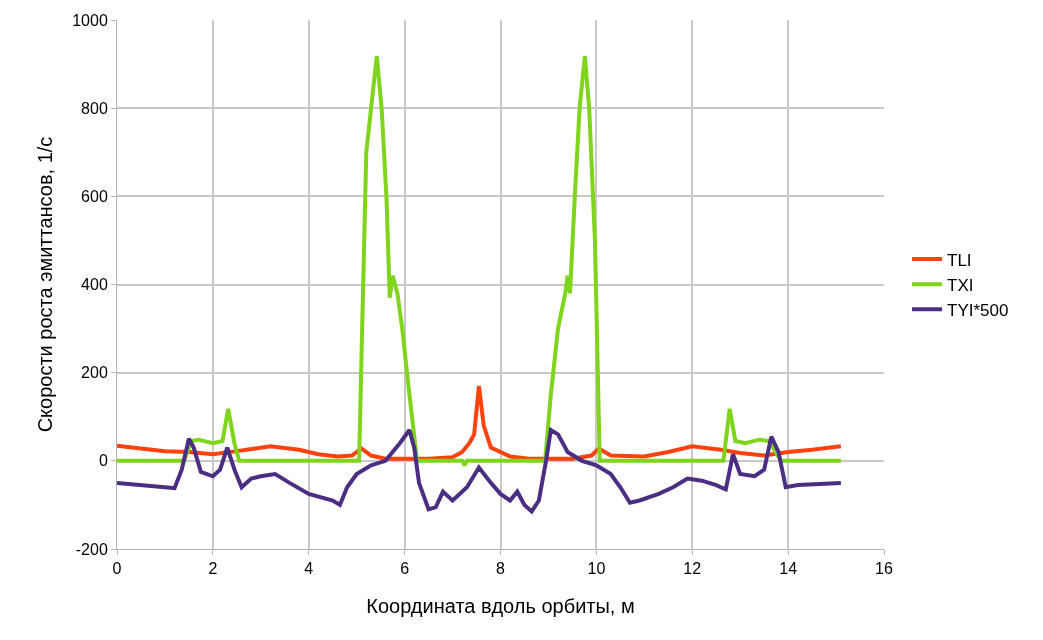 The height and width of the screenshot is (640, 1043). I want to click on x-tick-label: 6, so click(405, 569).